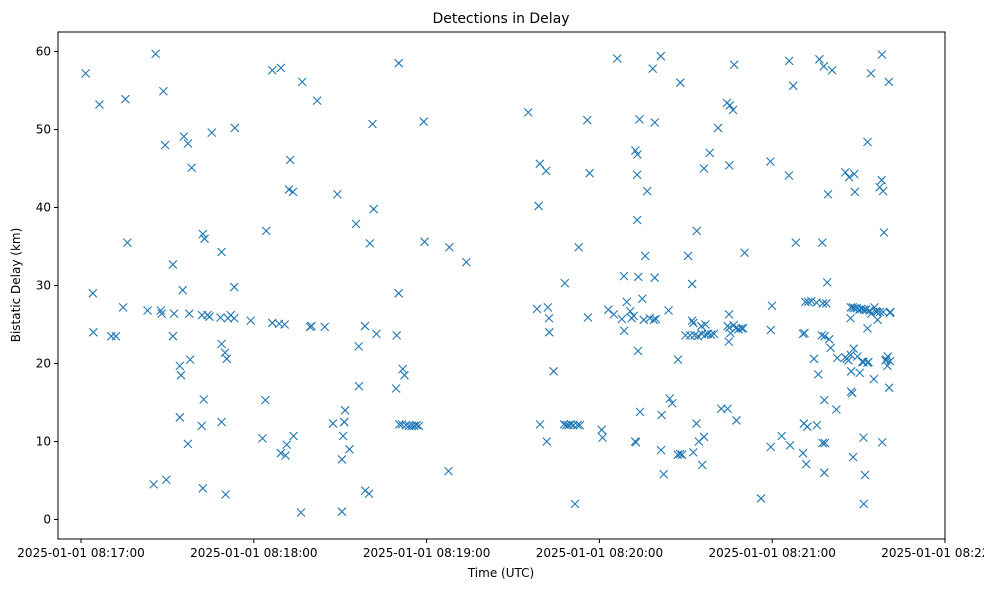 The image size is (984, 590). Describe the element at coordinates (43, 52) in the screenshot. I see `y-tick-label: 60` at that location.